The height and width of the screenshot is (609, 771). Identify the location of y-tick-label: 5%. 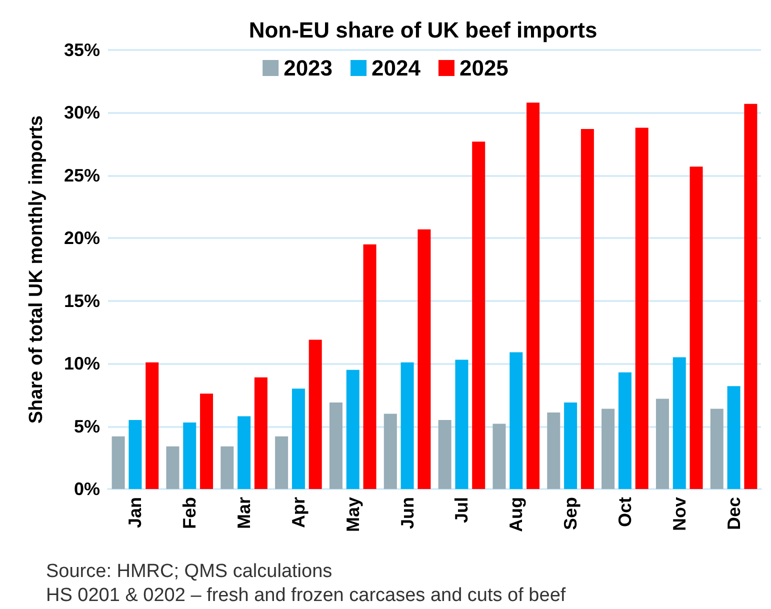
(87, 426).